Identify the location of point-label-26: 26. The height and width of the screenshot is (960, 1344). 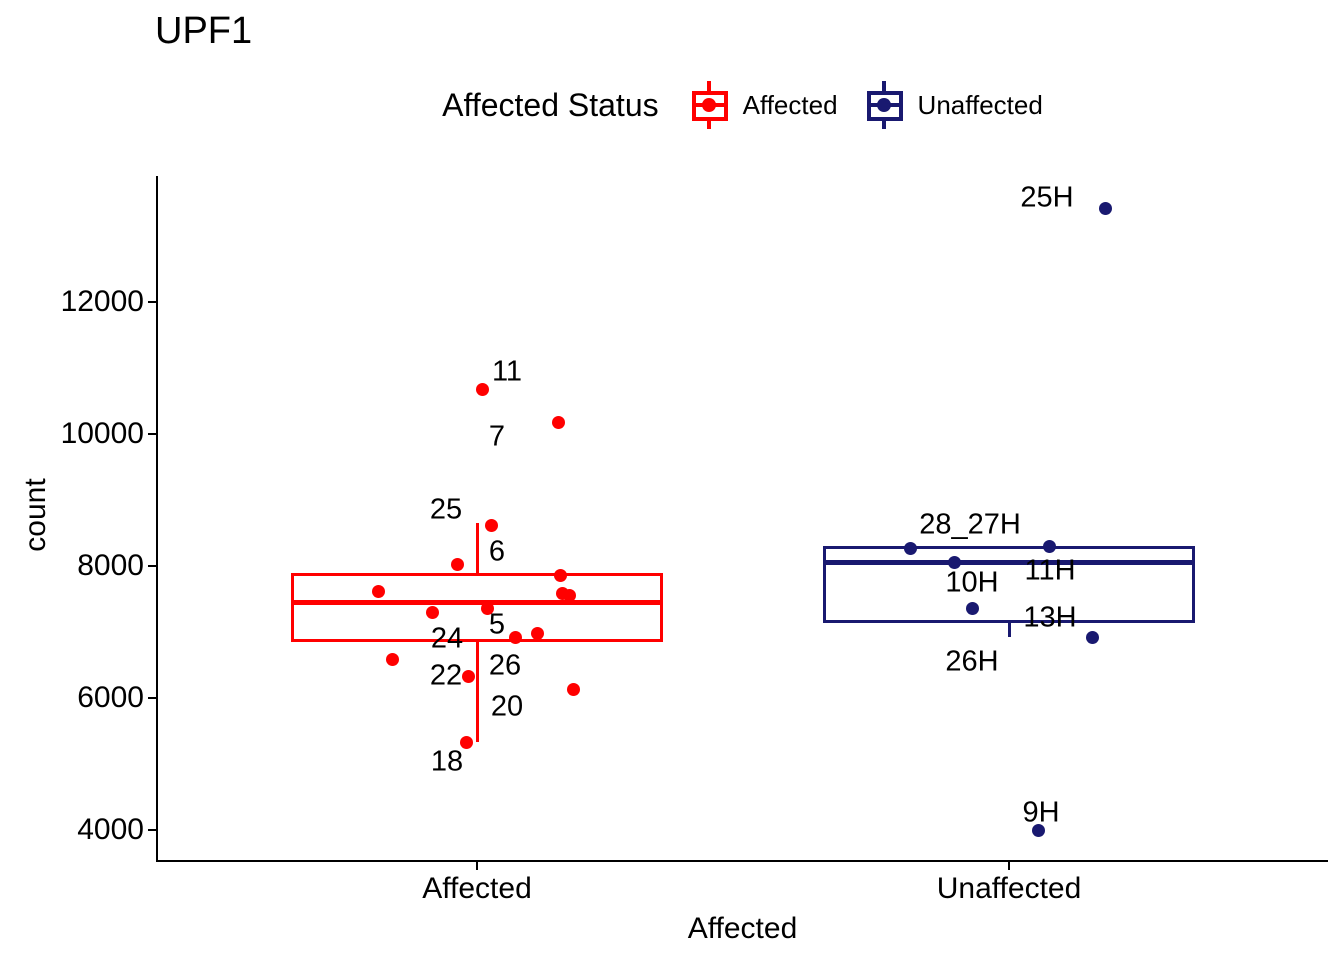
(505, 665).